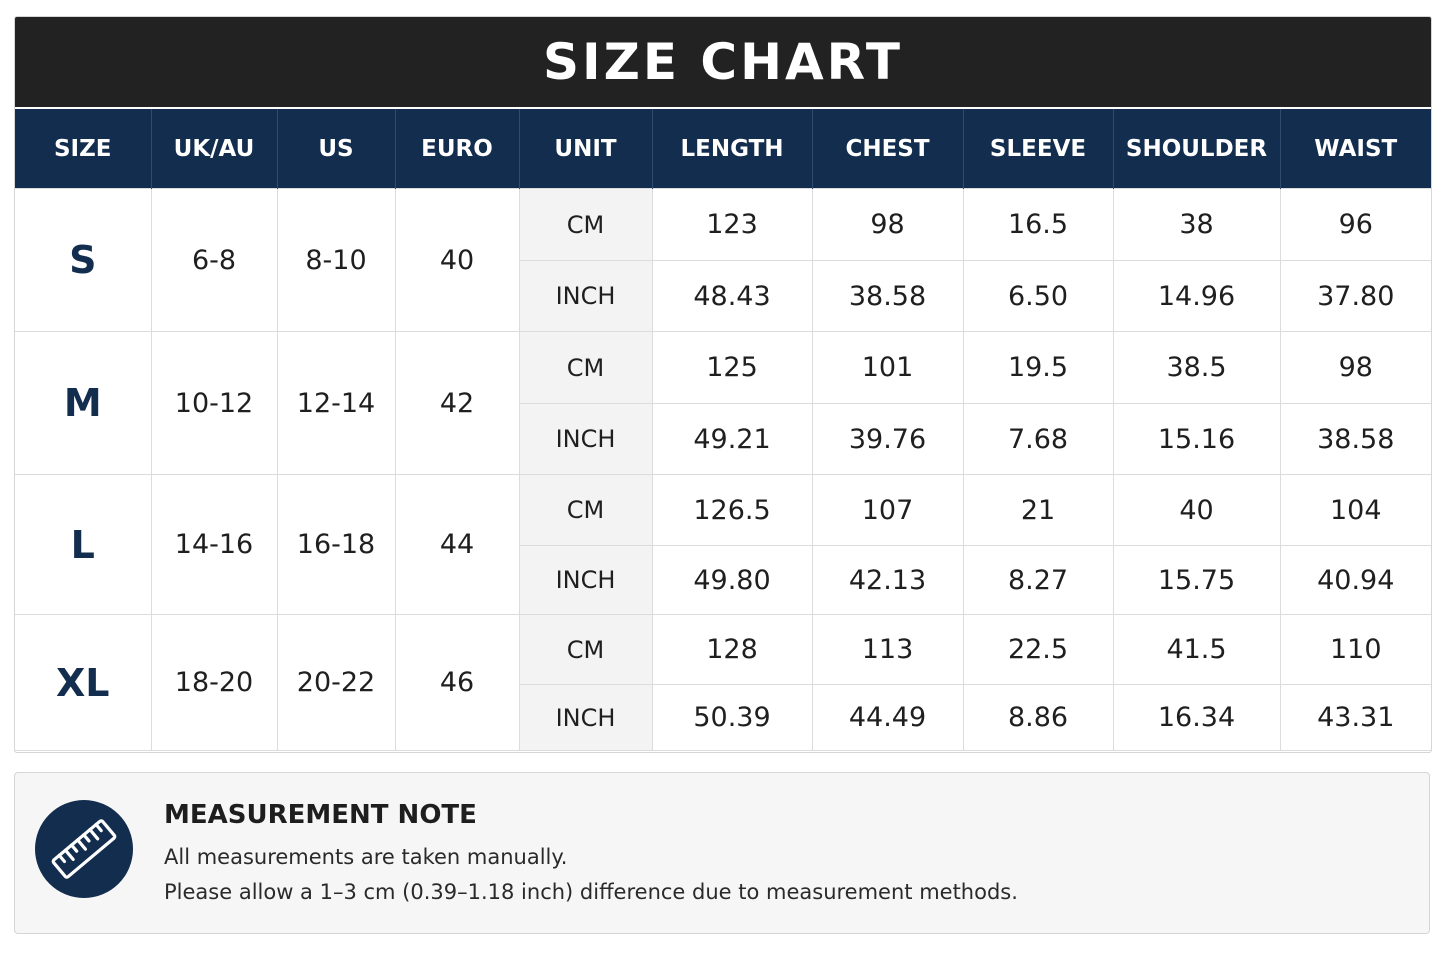 This screenshot has height=963, width=1445. What do you see at coordinates (335, 148) in the screenshot?
I see `header-us: US` at bounding box center [335, 148].